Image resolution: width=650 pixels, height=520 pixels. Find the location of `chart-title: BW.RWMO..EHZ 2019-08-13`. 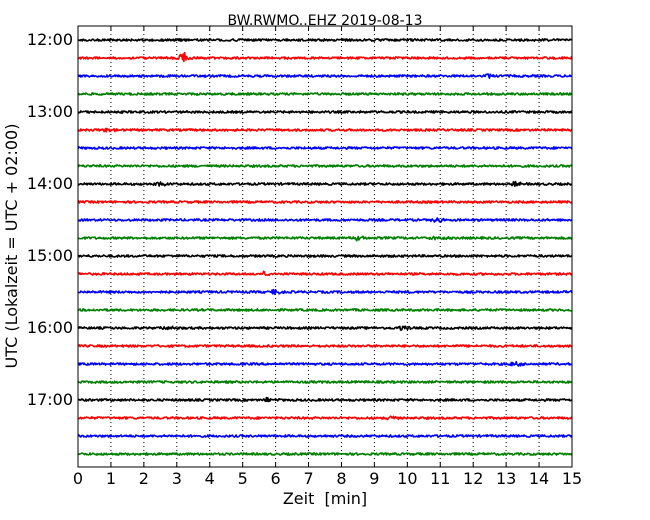

chart-title: BW.RWMO..EHZ 2019-08-13 is located at coordinates (324, 21).